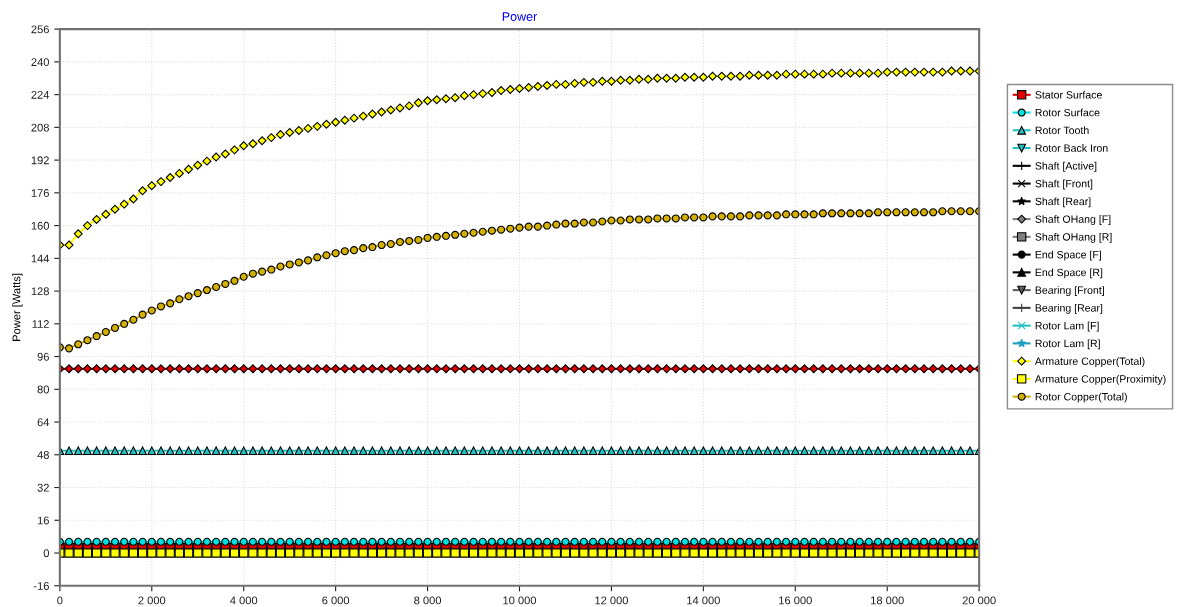  Describe the element at coordinates (43, 520) in the screenshot. I see `y-tick-label: 16` at that location.